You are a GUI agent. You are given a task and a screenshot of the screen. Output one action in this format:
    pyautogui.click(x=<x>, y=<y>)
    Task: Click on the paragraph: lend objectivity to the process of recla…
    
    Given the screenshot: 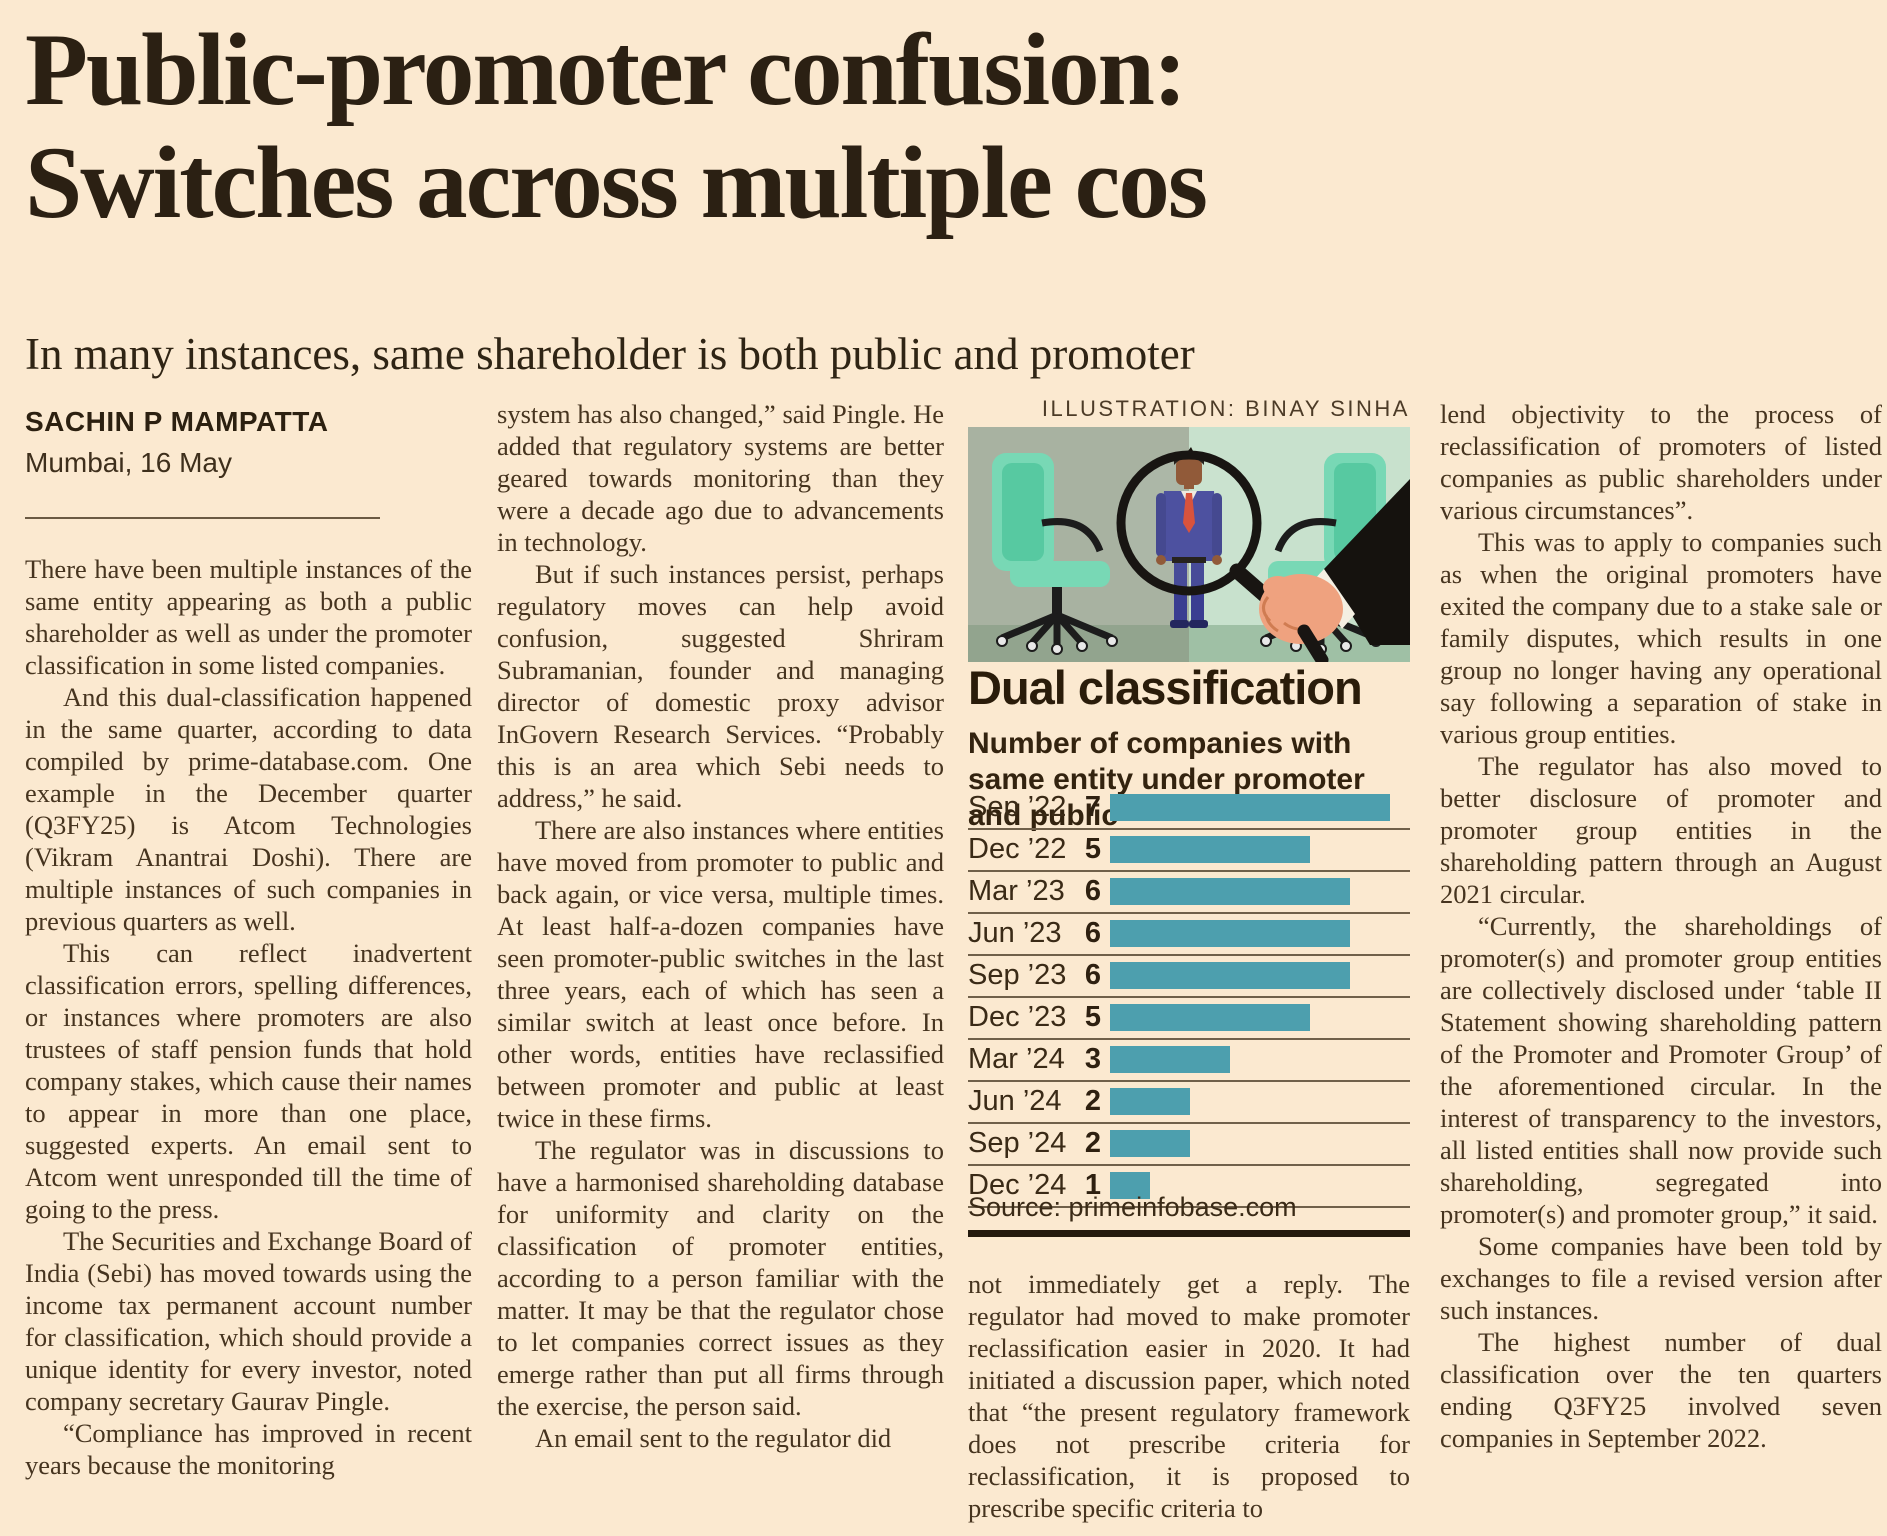 What is the action you would take?
    pyautogui.click(x=1661, y=462)
    